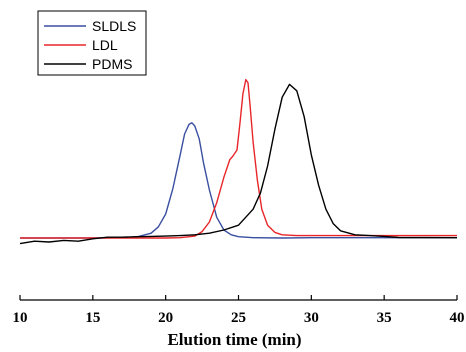  Describe the element at coordinates (384, 318) in the screenshot. I see `x-tick-label: 35` at that location.